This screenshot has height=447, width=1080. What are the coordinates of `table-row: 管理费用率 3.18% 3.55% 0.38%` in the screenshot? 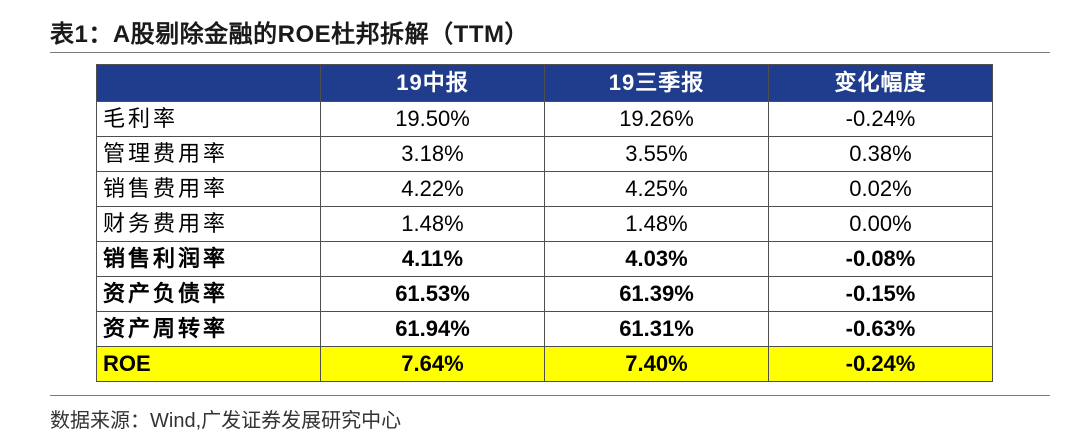 It's located at (544, 154).